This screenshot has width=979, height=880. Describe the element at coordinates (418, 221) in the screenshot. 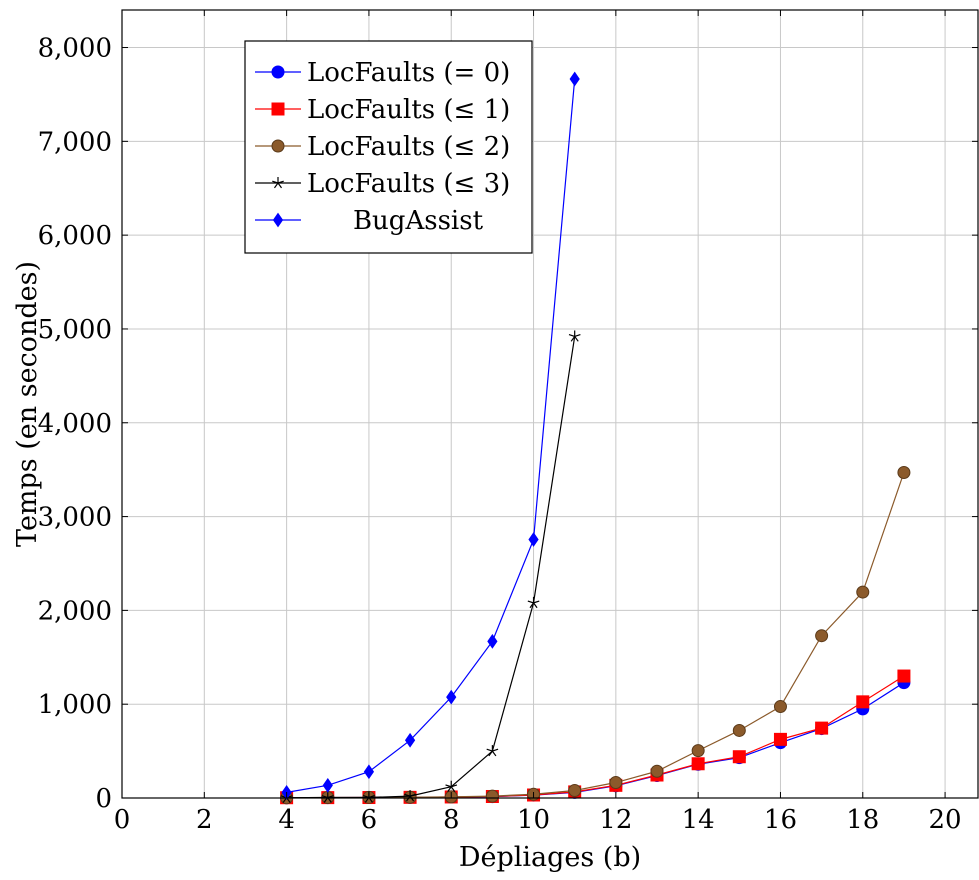

I see `legend-label: BugAssist` at that location.